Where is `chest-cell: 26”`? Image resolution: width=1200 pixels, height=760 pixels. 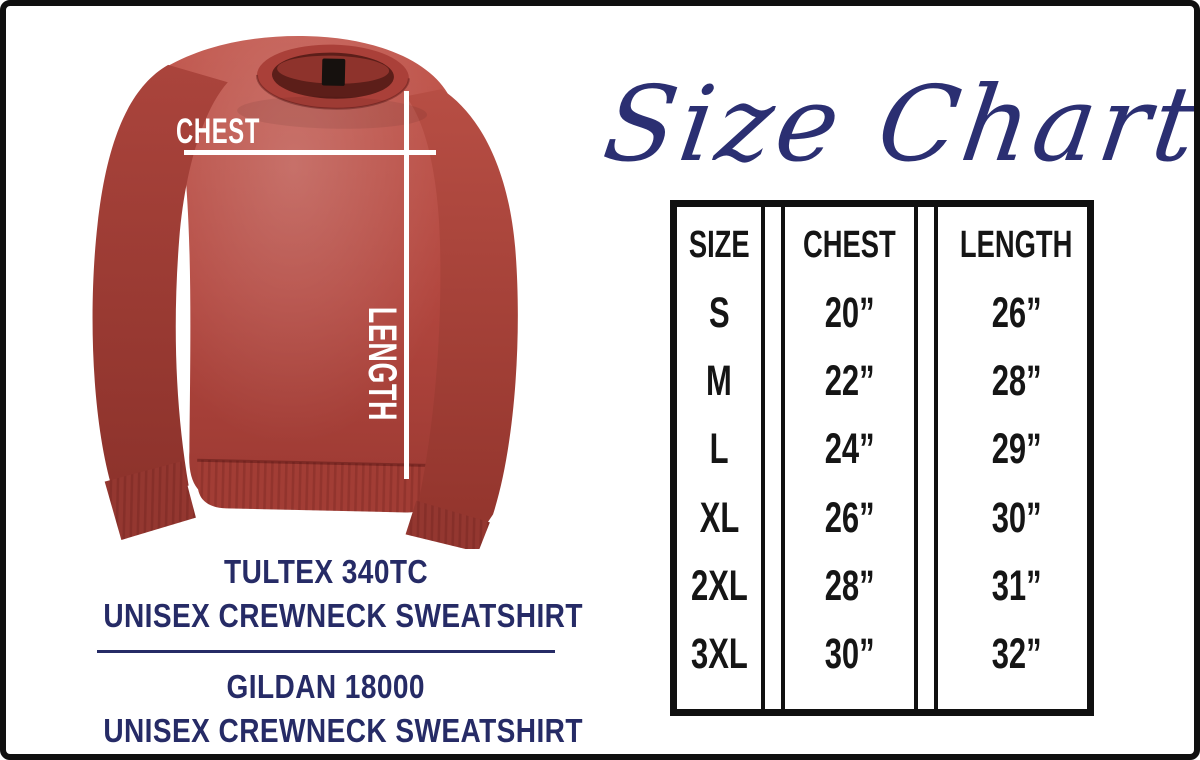
chest-cell: 26” is located at coordinates (849, 517).